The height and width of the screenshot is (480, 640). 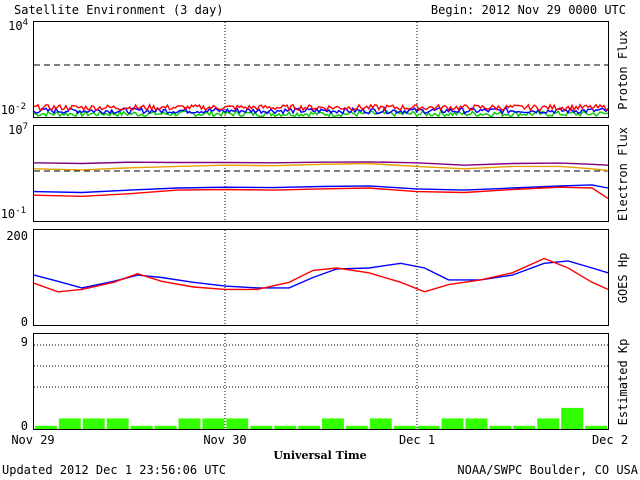 I want to click on kp-ymin-label: 0, so click(x=24, y=426).